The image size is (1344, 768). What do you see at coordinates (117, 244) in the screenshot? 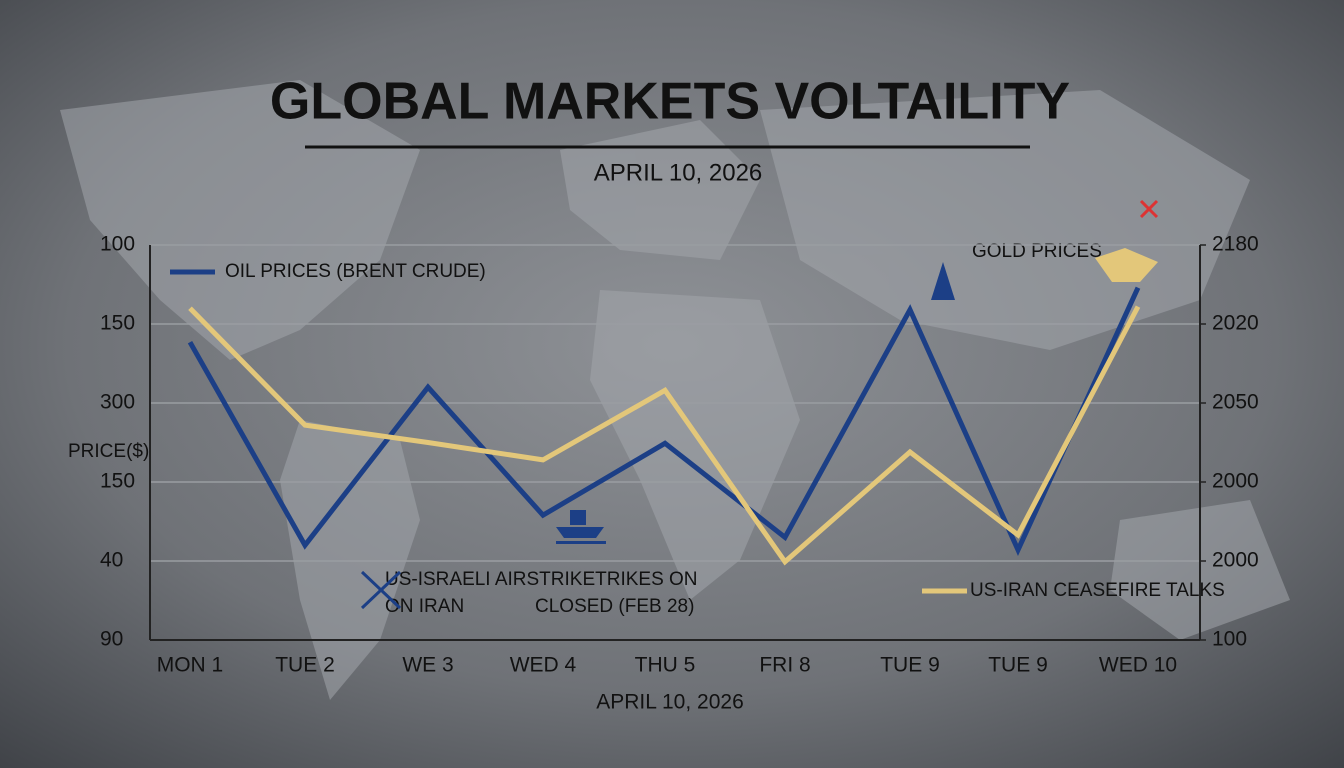
I see `y-tick-label: 100` at bounding box center [117, 244].